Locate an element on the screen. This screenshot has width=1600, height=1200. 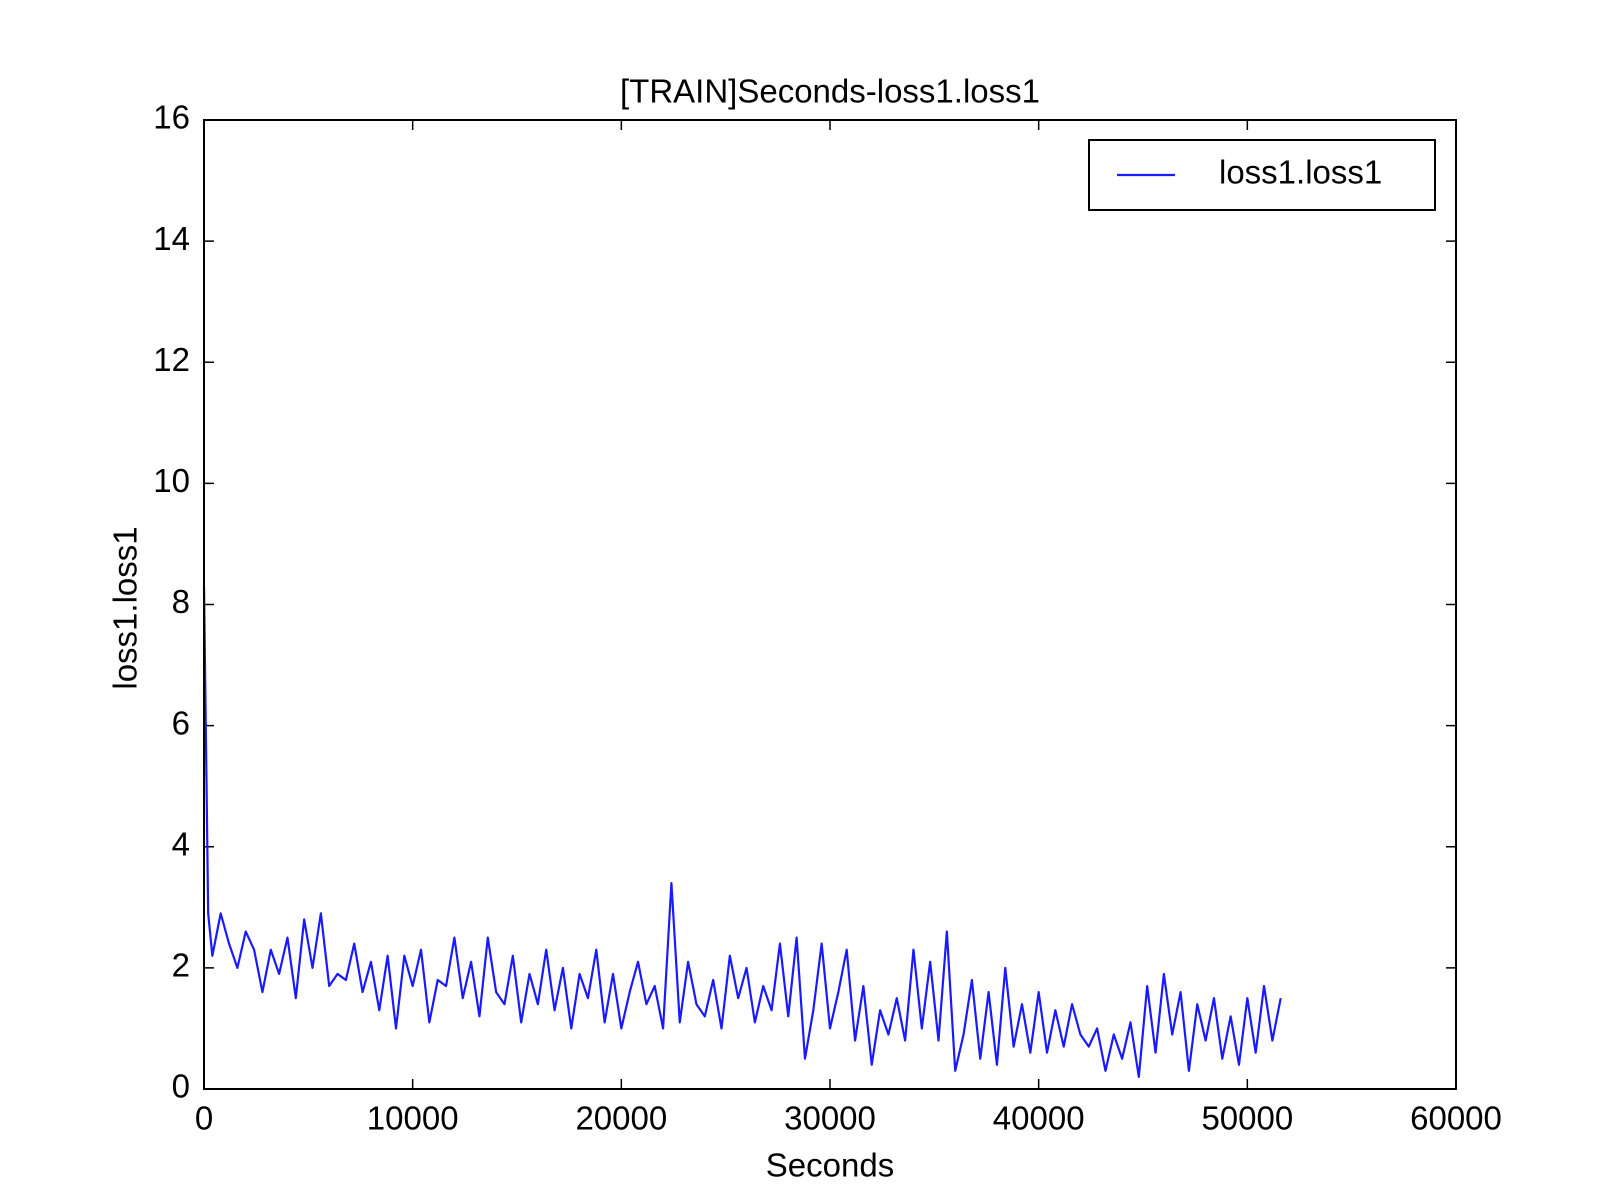
y-tick-label: 8 is located at coordinates (181, 601).